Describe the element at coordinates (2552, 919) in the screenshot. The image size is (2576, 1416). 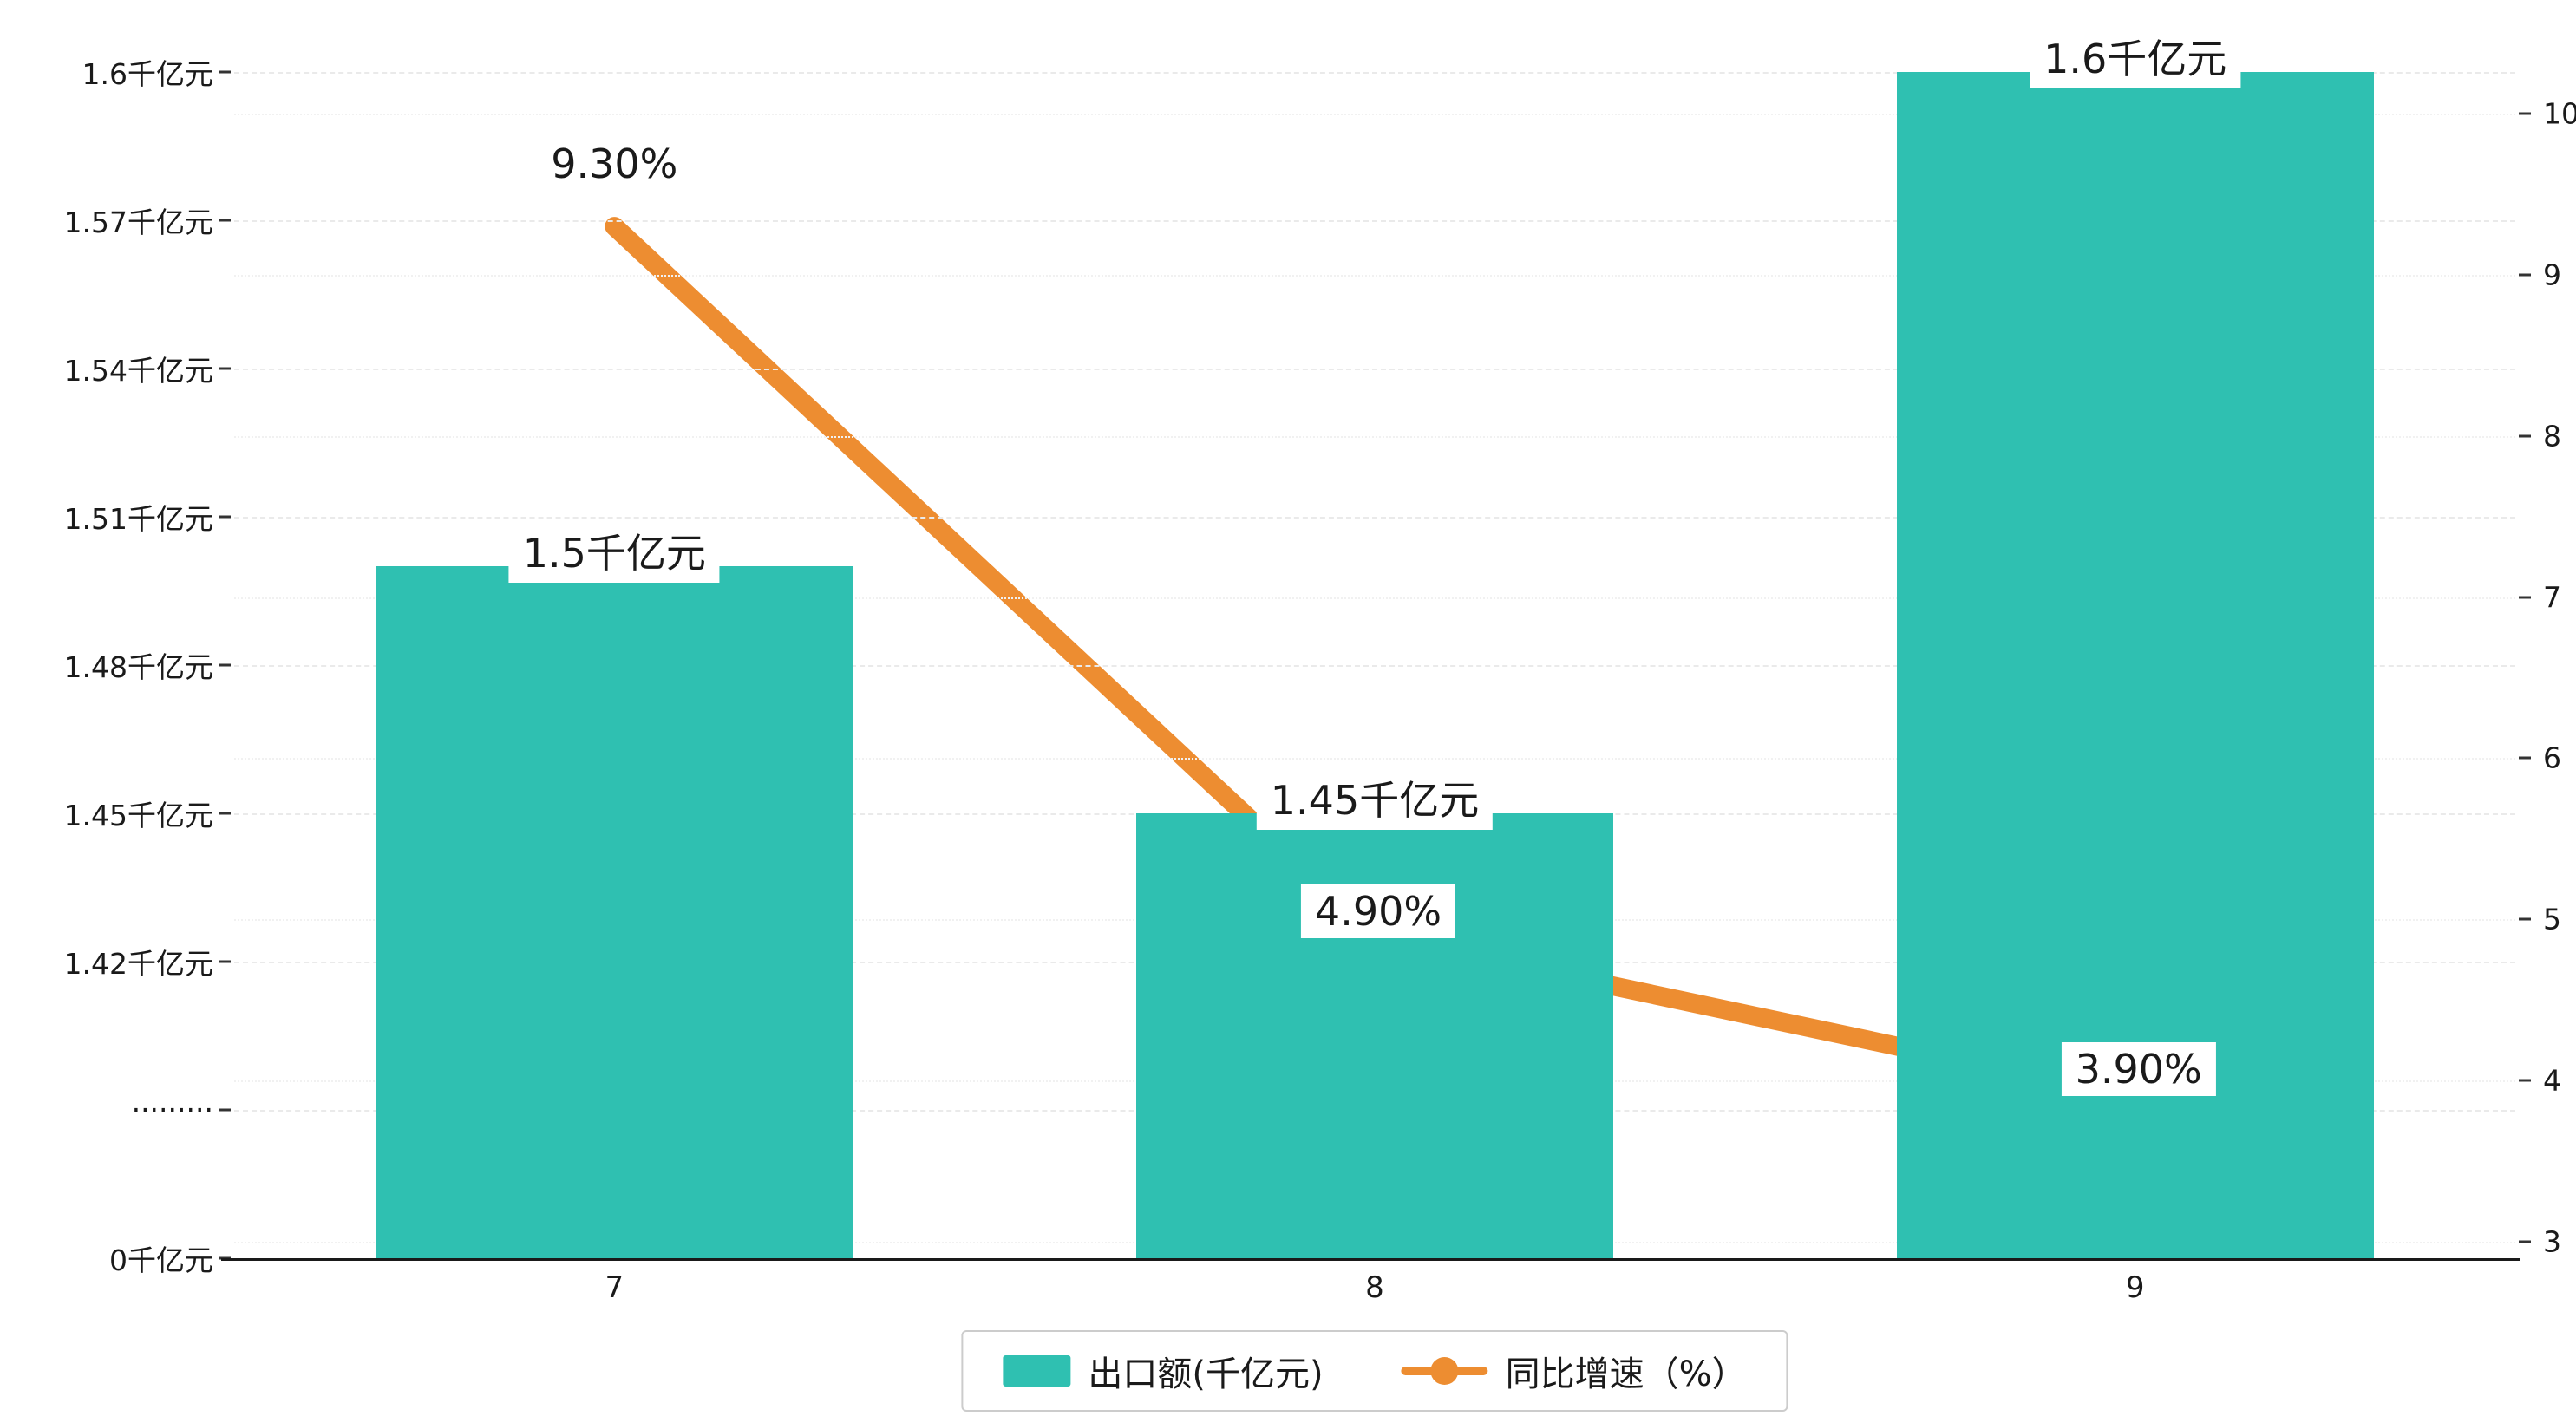
I see `right-axis-tick-label: 5` at that location.